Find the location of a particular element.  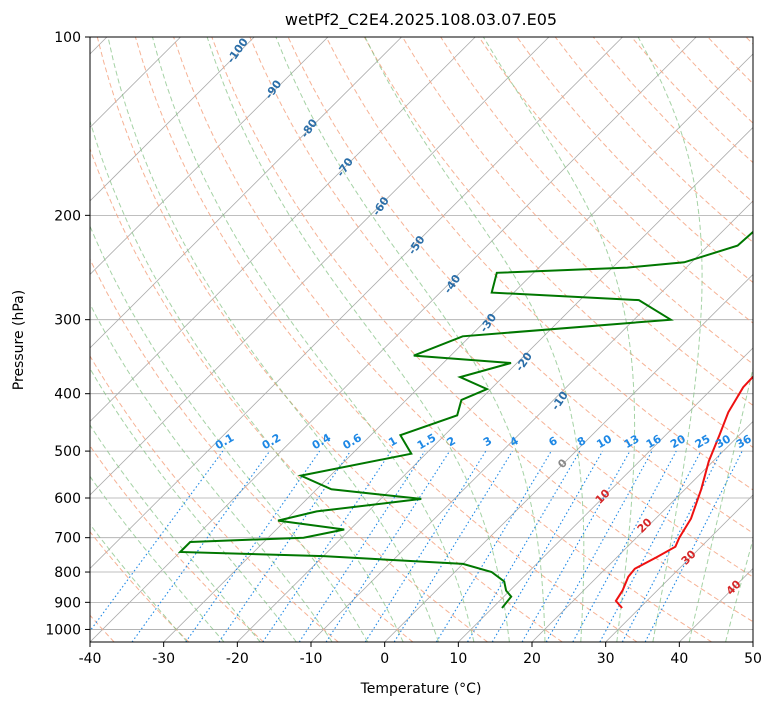

x-tick-label: -20 is located at coordinates (237, 659).